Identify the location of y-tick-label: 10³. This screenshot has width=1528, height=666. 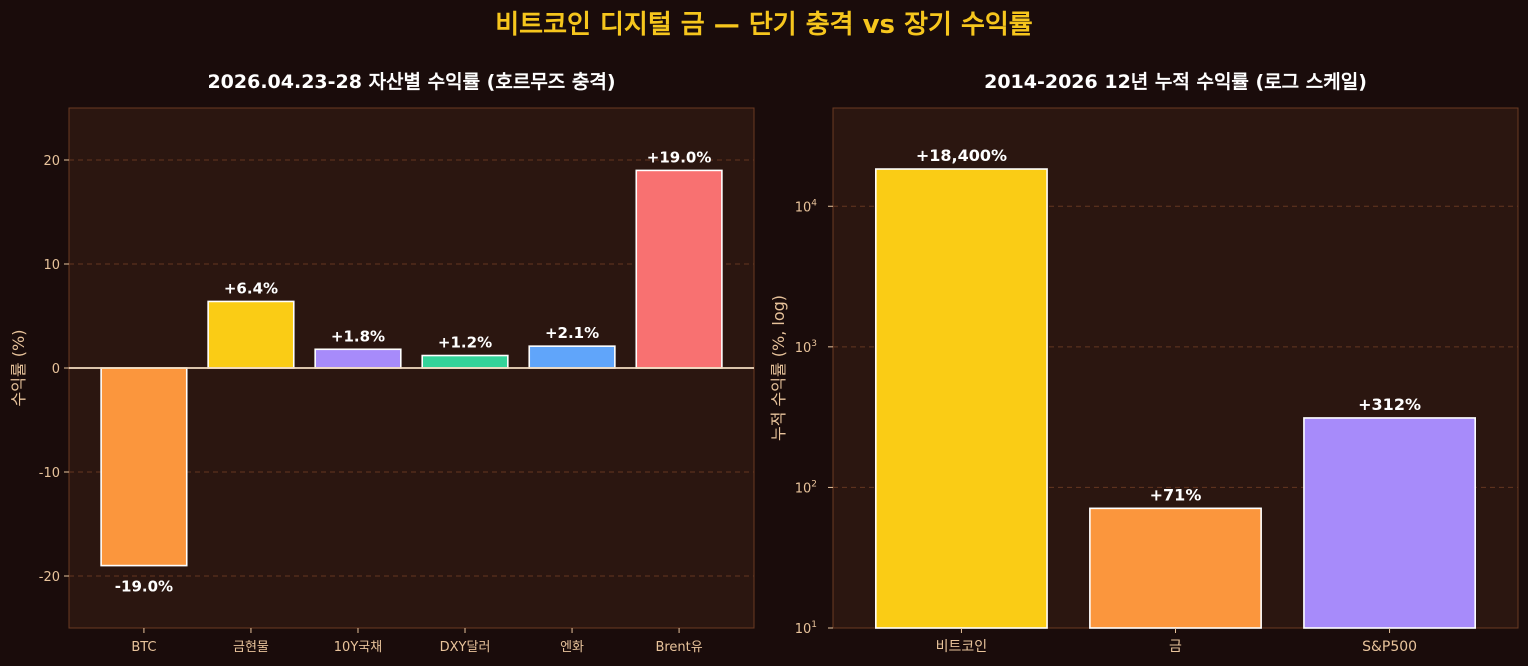
(806, 347).